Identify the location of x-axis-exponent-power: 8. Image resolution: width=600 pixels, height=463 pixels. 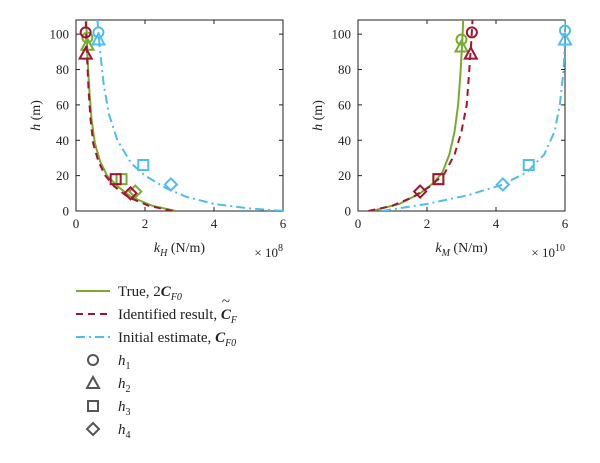
(280, 248).